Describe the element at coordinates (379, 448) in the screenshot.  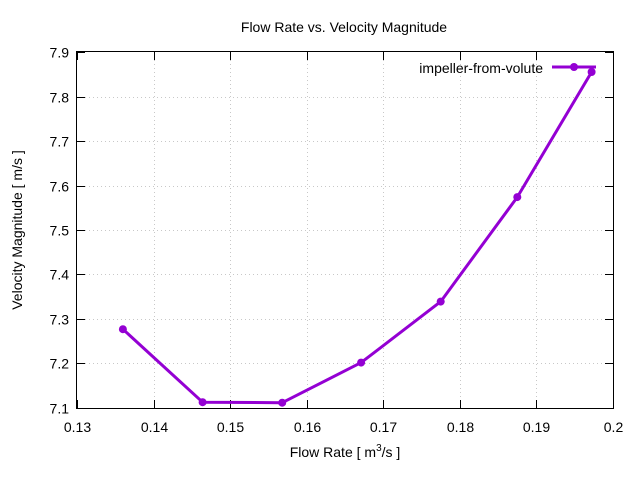
I see `x-axis-label-superscript: 3` at that location.